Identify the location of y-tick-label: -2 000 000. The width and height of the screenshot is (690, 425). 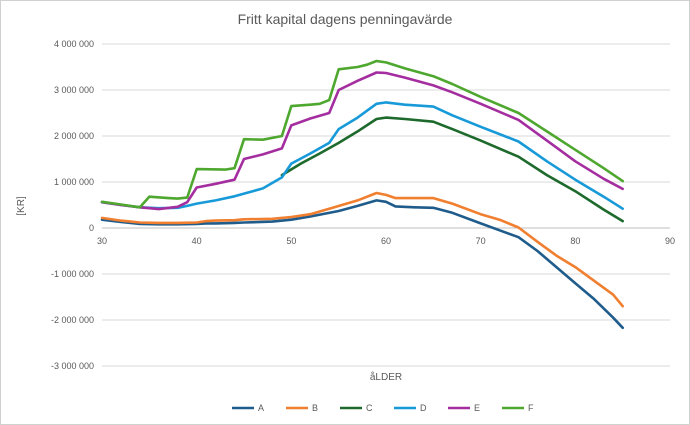
(72, 320).